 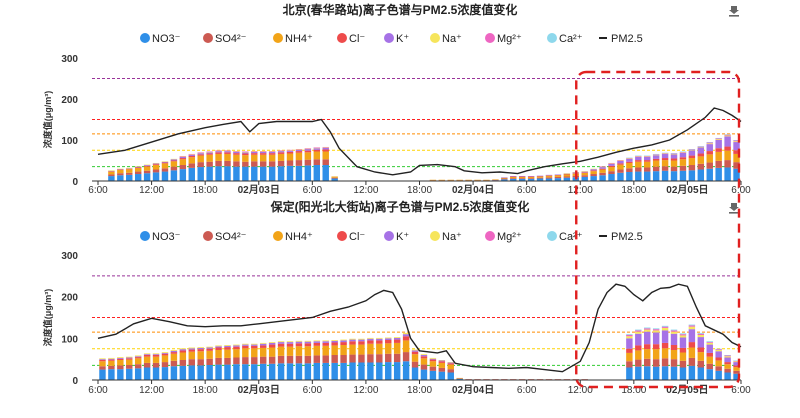 What do you see at coordinates (419, 190) in the screenshot?
I see `x-tick-label: 18:00` at bounding box center [419, 190].